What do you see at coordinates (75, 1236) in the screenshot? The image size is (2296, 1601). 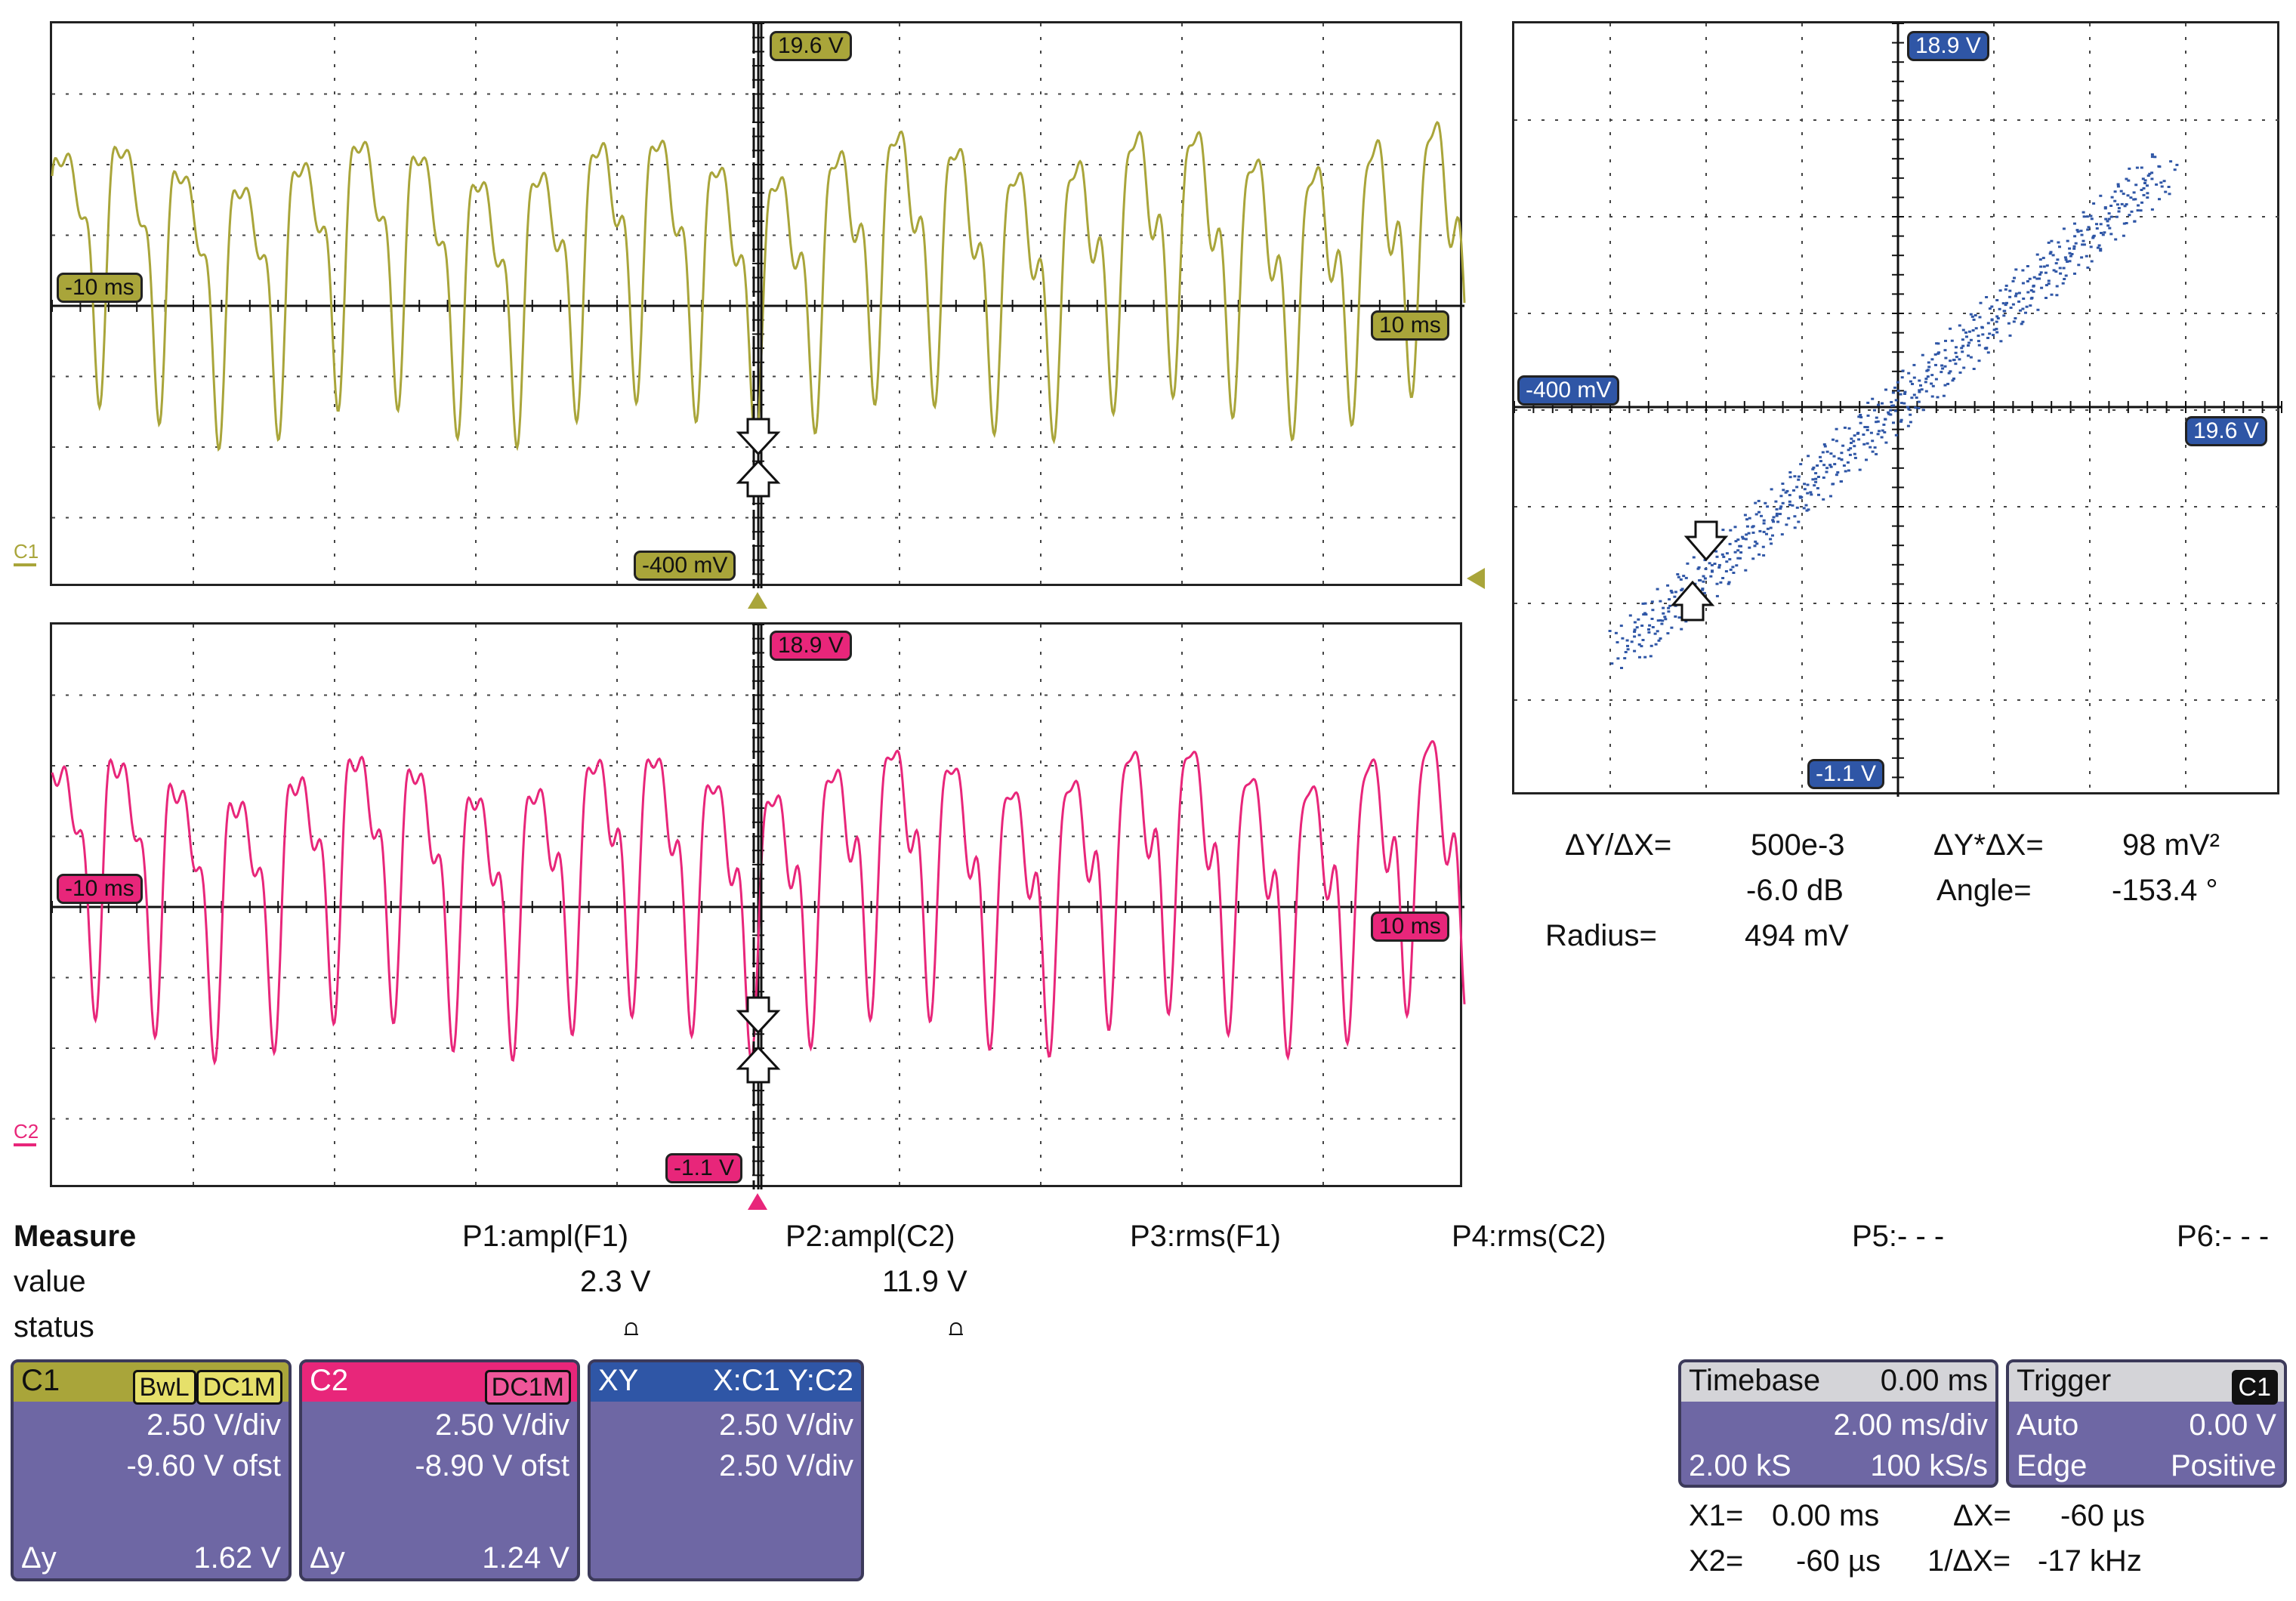 I see `measure-title: Measure` at bounding box center [75, 1236].